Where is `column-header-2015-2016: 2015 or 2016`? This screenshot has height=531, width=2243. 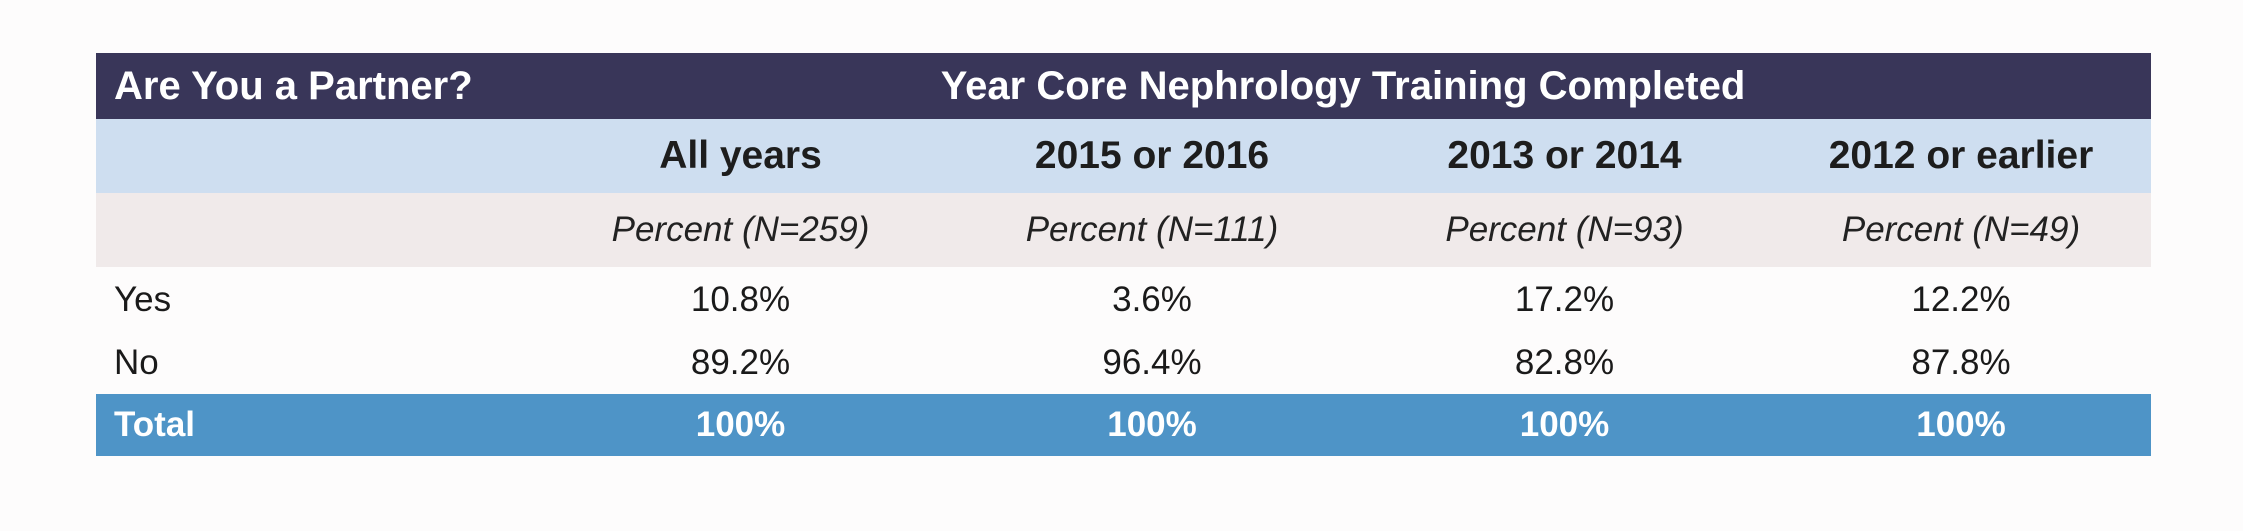 column-header-2015-2016: 2015 or 2016 is located at coordinates (1152, 155).